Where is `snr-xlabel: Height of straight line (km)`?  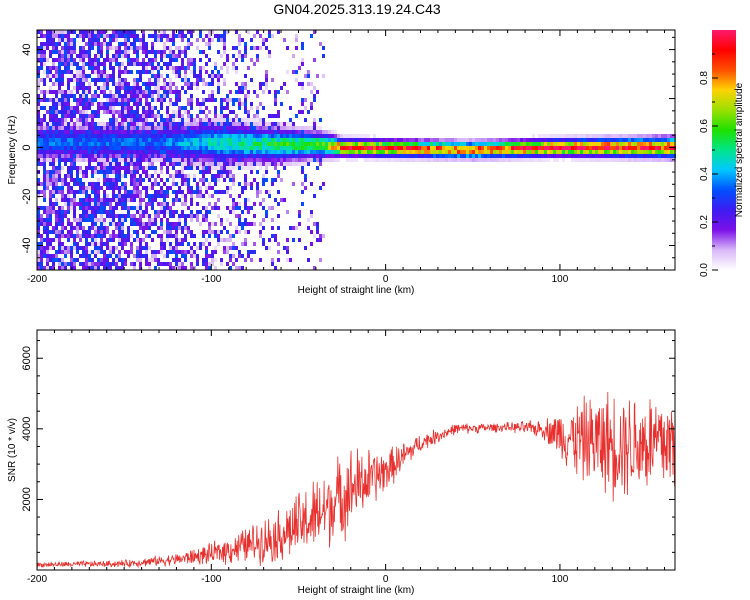
snr-xlabel: Height of straight line (km) is located at coordinates (356, 590).